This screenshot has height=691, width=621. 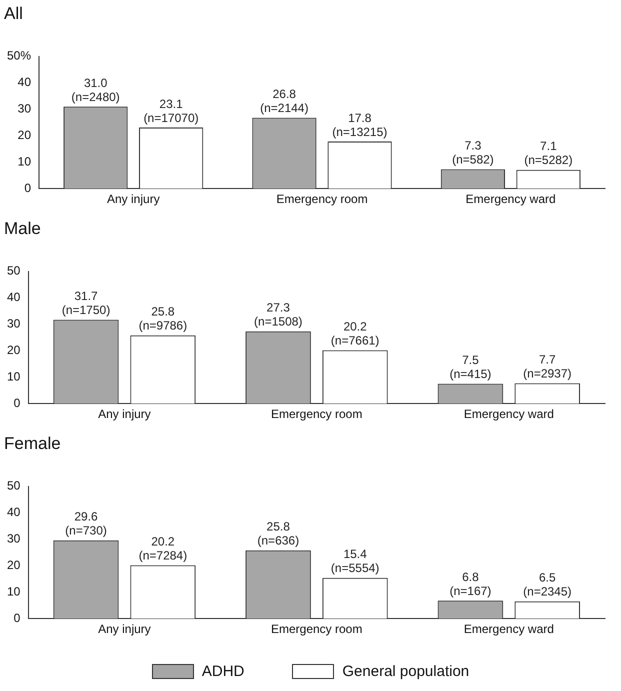 What do you see at coordinates (473, 152) in the screenshot?
I see `data-label: 7.3 (n=582)` at bounding box center [473, 152].